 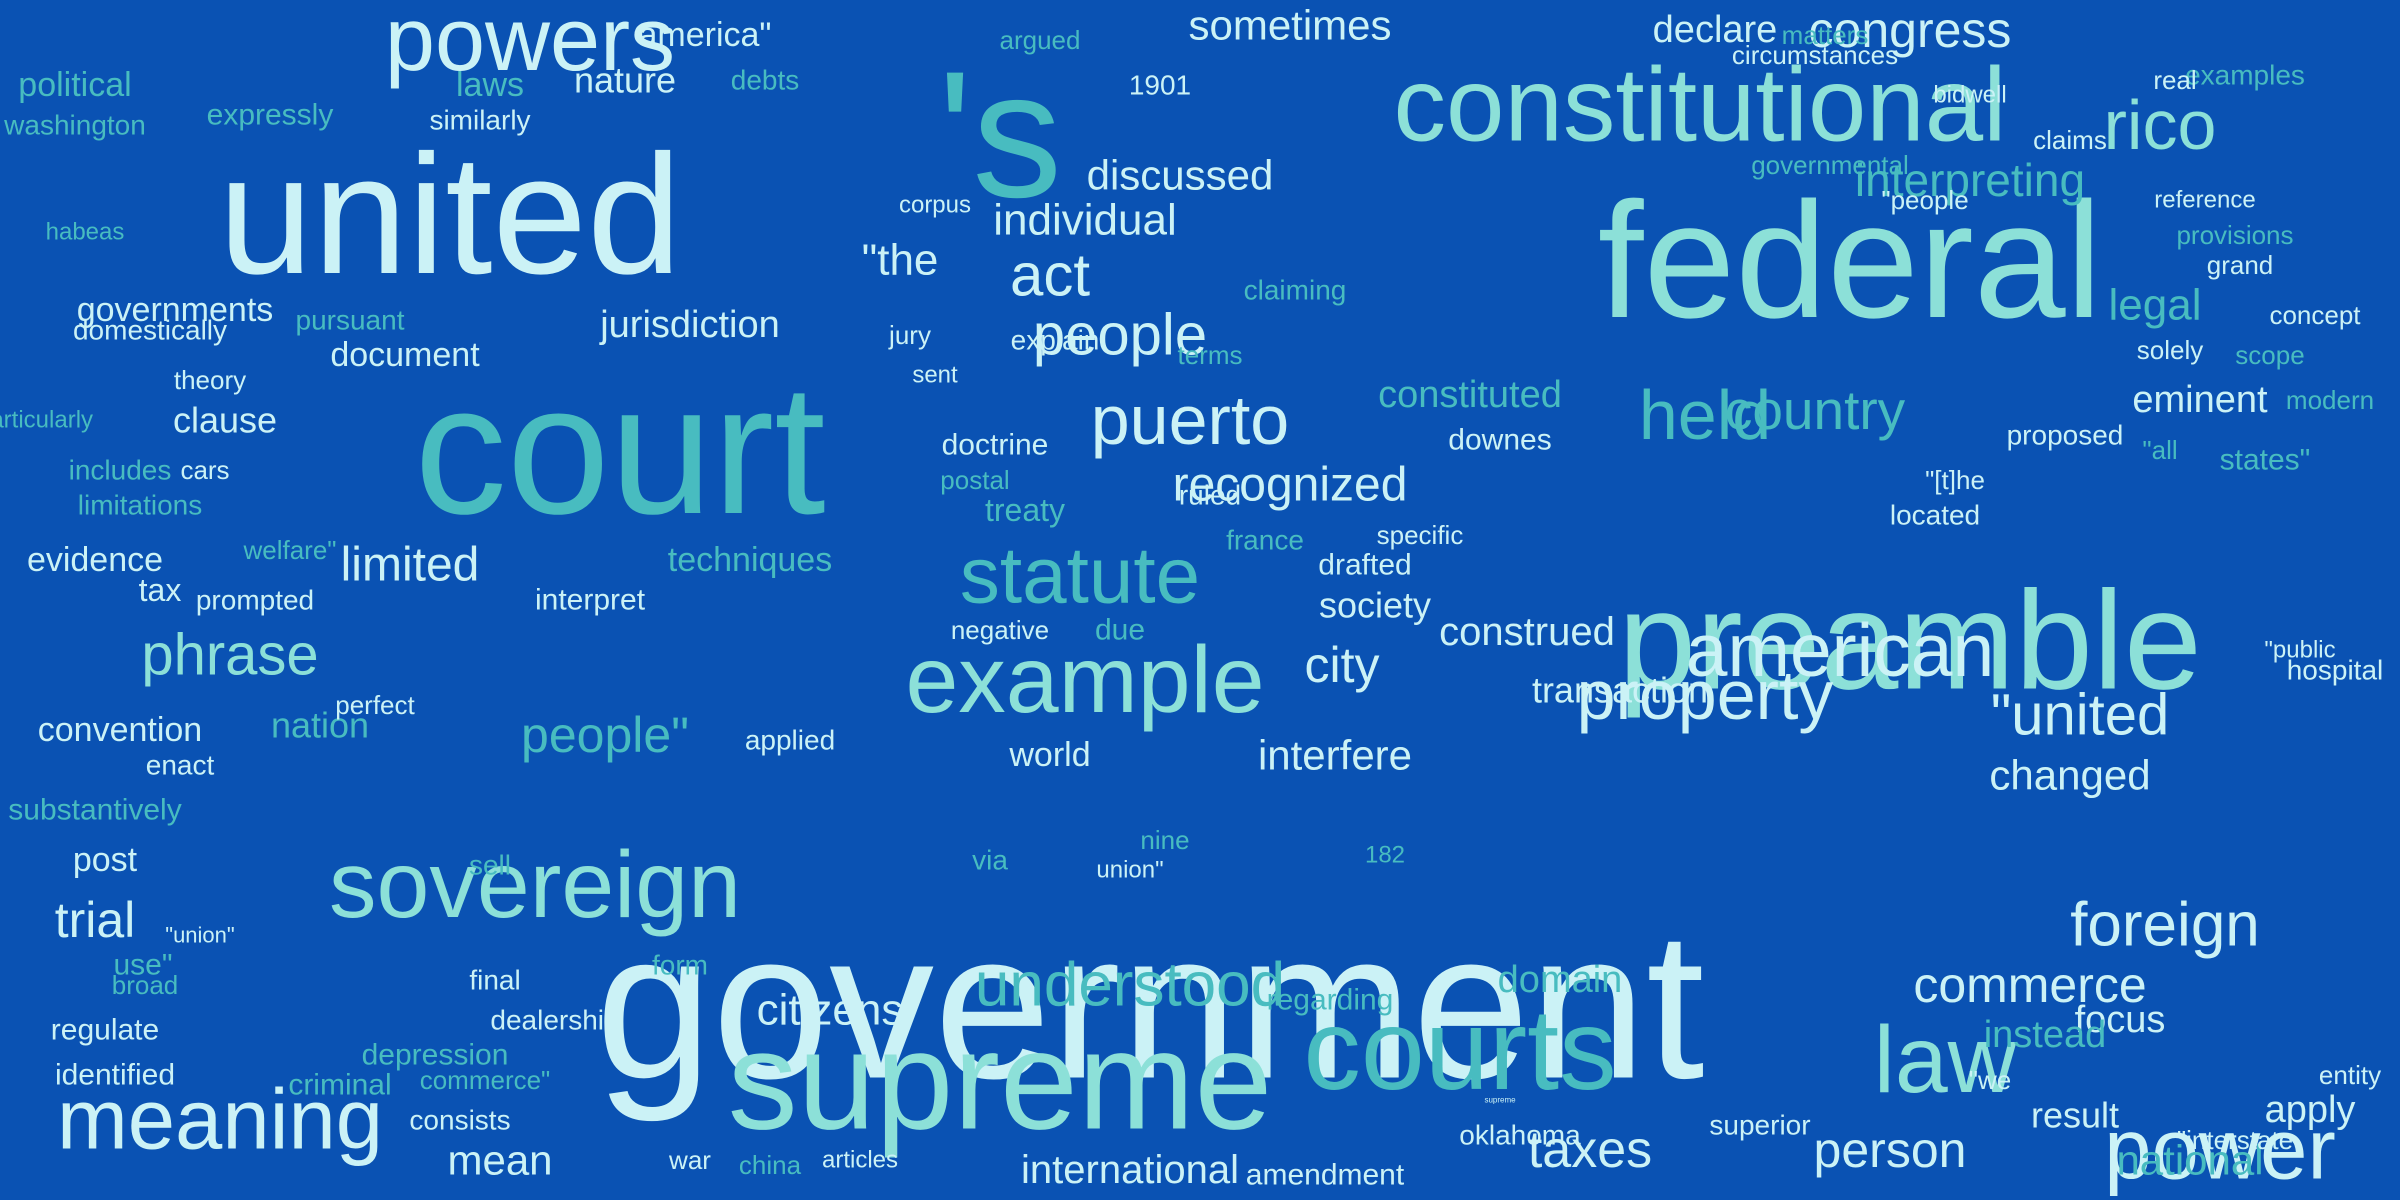 I want to click on word-90: france, so click(x=1265, y=540).